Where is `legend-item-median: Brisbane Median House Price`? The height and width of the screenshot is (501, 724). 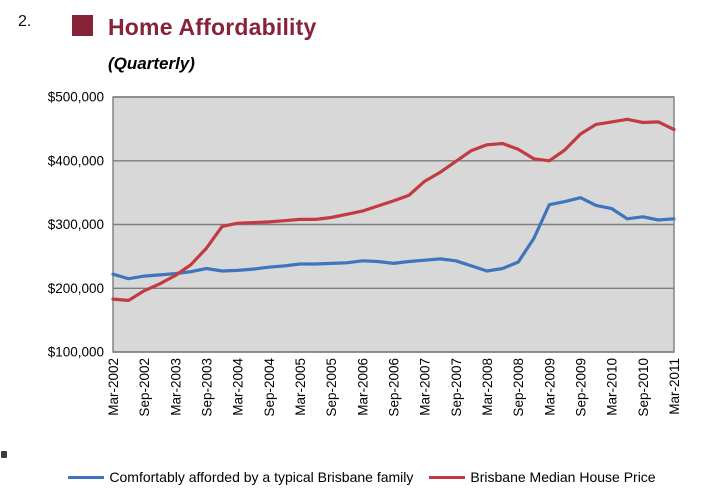
legend-item-median: Brisbane Median House Price is located at coordinates (542, 477).